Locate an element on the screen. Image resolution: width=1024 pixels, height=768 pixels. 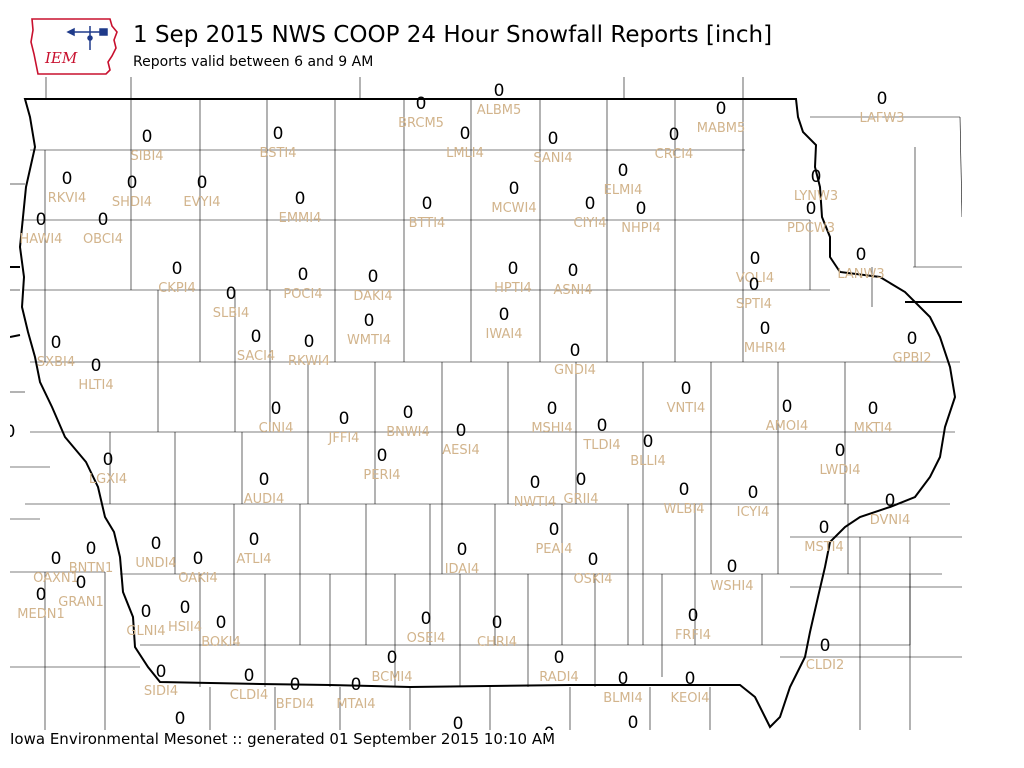
station-label: HLTI4 is located at coordinates (95, 385).